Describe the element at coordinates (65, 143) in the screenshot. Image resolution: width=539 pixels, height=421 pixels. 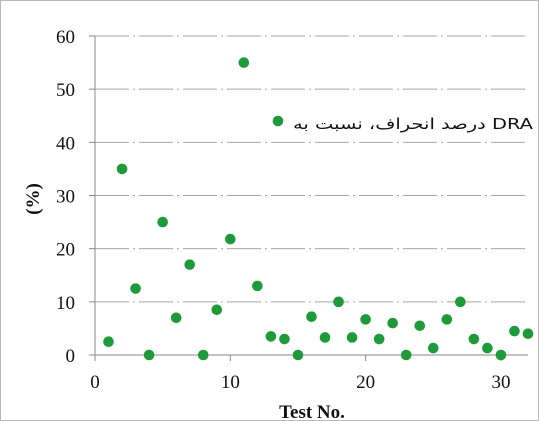
I see `y-tick-label-40: 40` at that location.